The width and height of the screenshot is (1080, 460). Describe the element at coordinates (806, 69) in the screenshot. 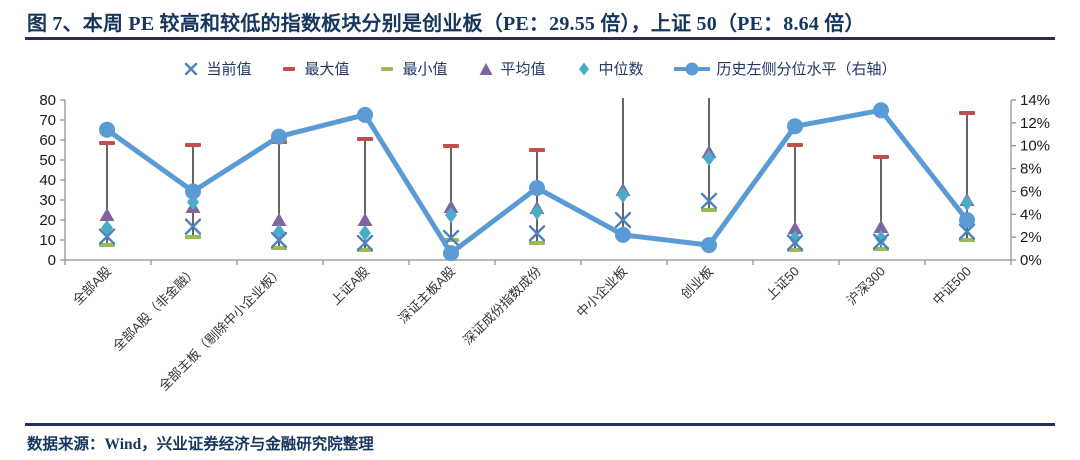

I see `legend-label: 历史左侧分位水平（右轴）` at that location.